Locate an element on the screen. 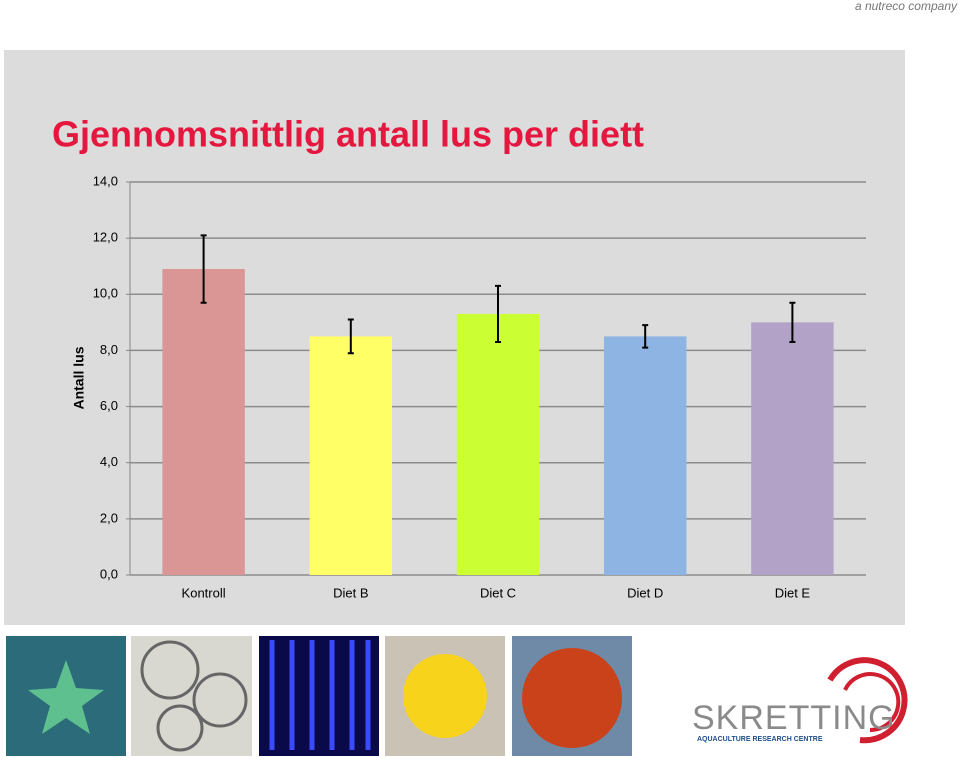  y-tick-label: 14,0 is located at coordinates (105, 180).